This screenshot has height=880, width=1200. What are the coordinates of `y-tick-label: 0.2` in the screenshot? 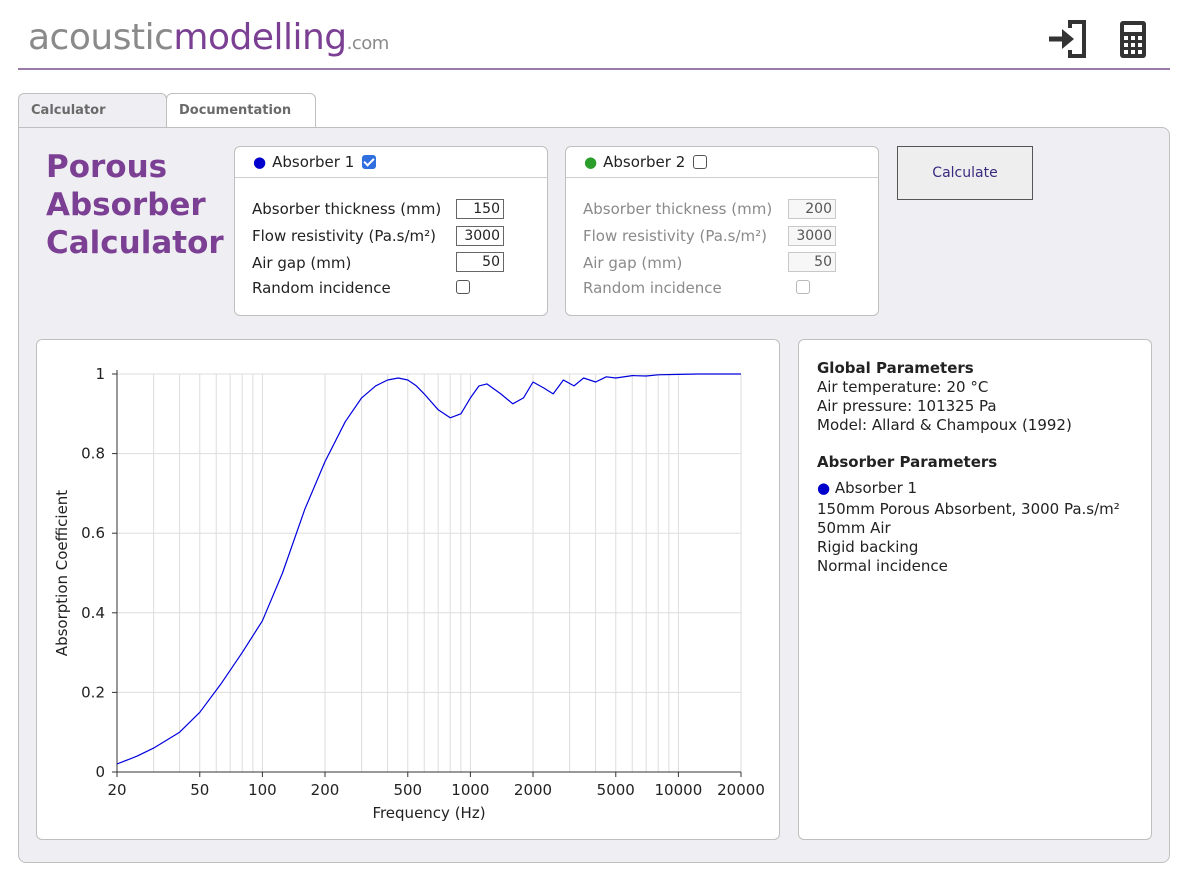 It's located at (93, 692).